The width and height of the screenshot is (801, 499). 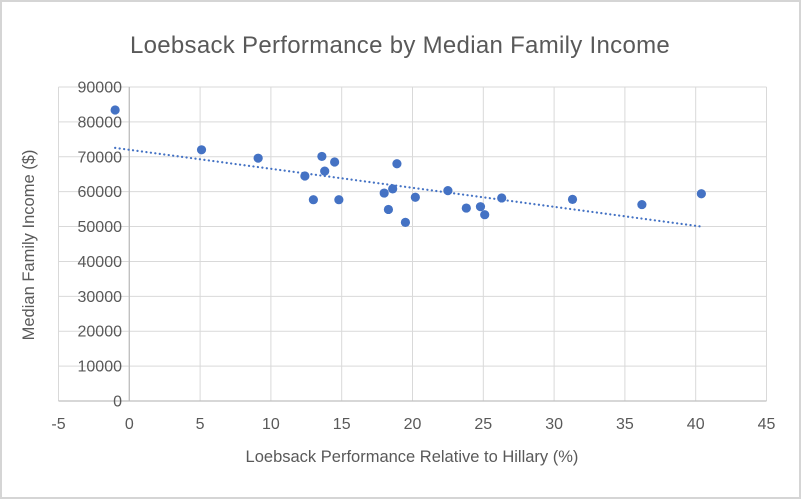 What do you see at coordinates (200, 424) in the screenshot?
I see `x-tick-label: 5` at bounding box center [200, 424].